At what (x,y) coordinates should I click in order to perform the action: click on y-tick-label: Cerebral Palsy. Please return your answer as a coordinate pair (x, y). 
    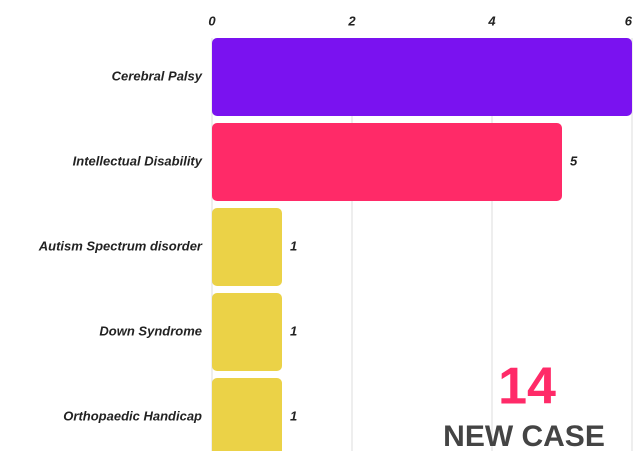
    Looking at the image, I should click on (157, 75).